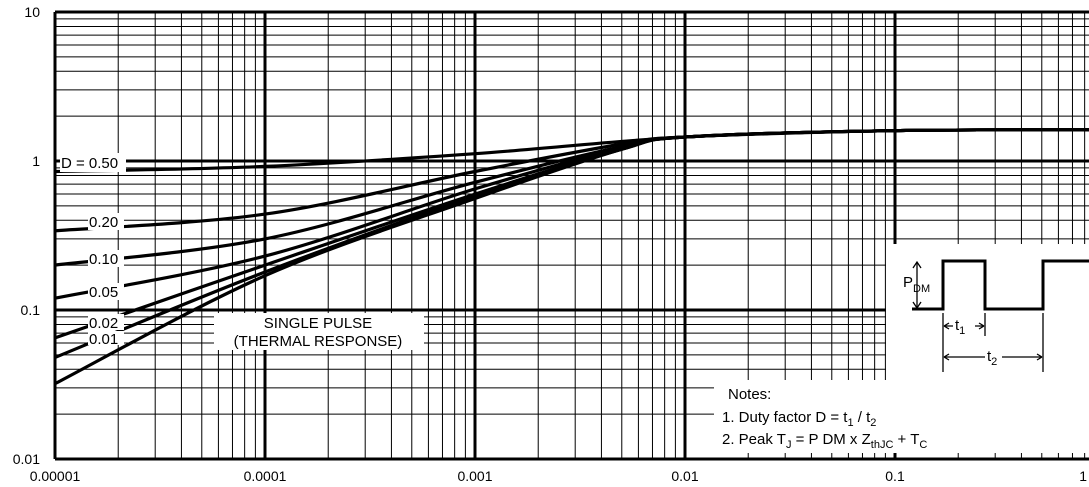 This screenshot has height=487, width=1089. Describe the element at coordinates (103, 259) in the screenshot. I see `curve-label-010: 0.10` at that location.